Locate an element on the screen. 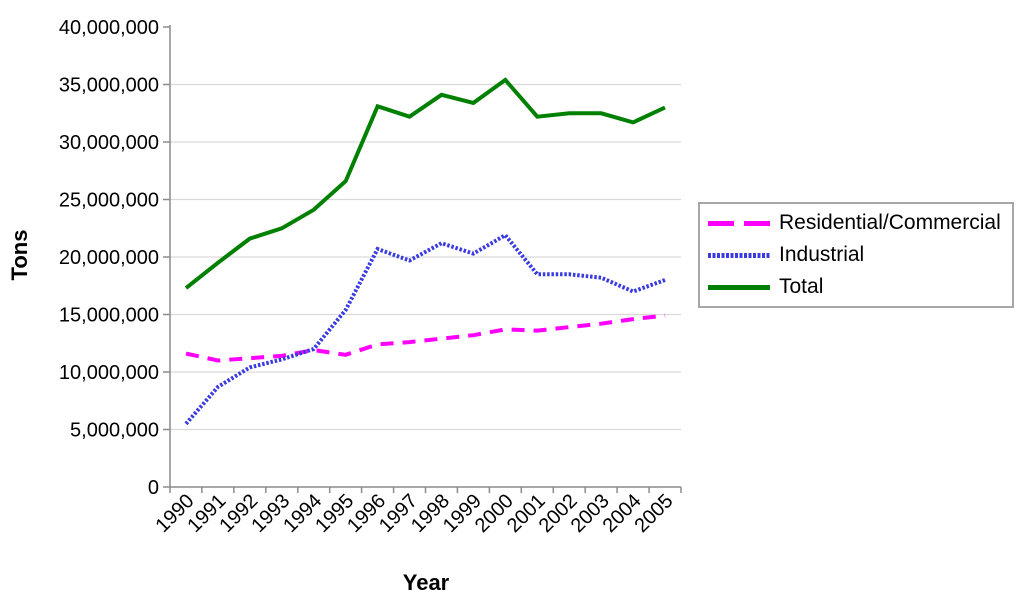  legend: Residential/Commercial Industrial Total is located at coordinates (856, 255).